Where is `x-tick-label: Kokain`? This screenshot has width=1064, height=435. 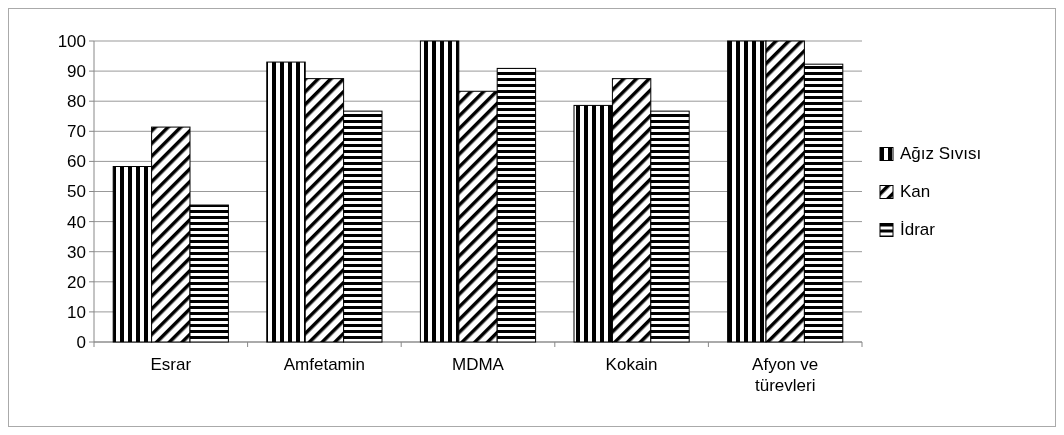
x-tick-label: Kokain is located at coordinates (631, 364).